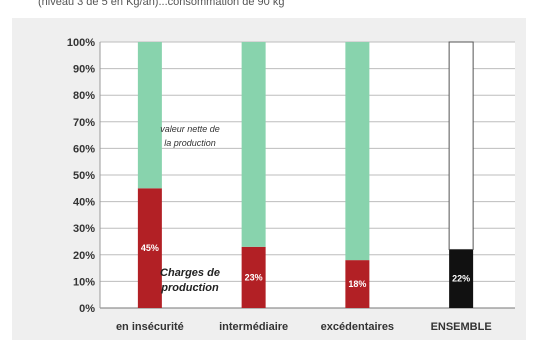  Describe the element at coordinates (84, 176) in the screenshot. I see `y-tick-label: 50%` at that location.